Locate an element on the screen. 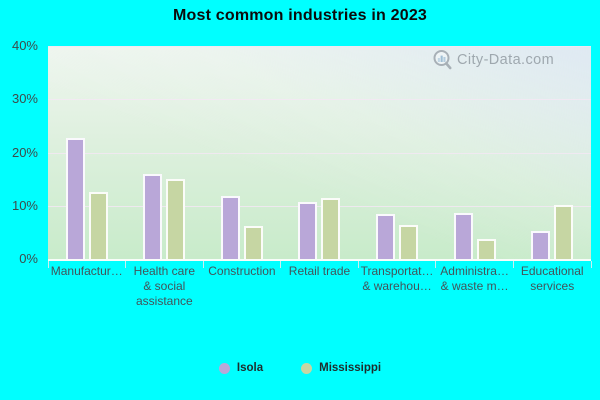  x-axis-label-line: & social is located at coordinates (164, 286).